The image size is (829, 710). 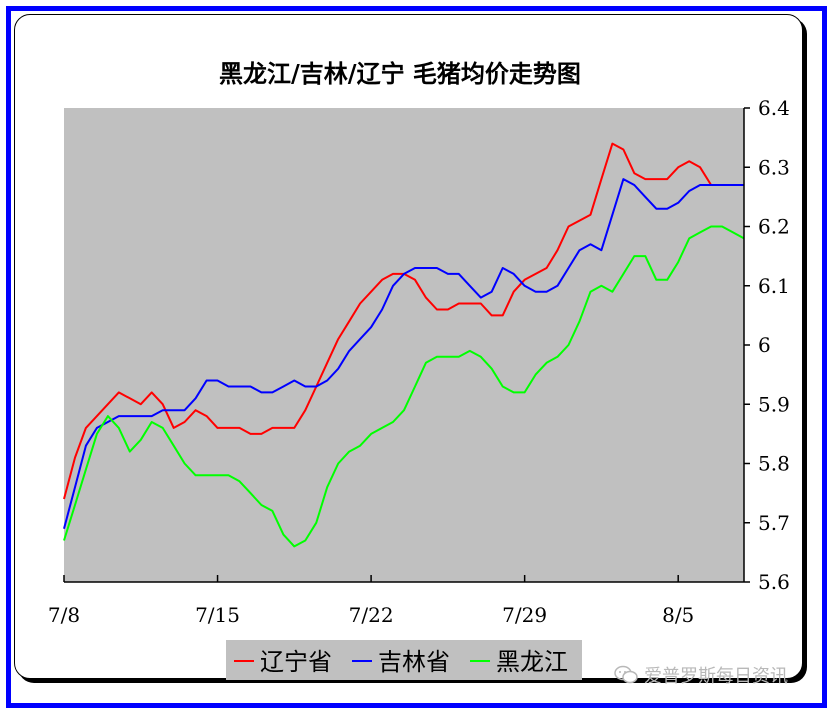 I want to click on x-tick-label: 7/8, so click(x=64, y=615).